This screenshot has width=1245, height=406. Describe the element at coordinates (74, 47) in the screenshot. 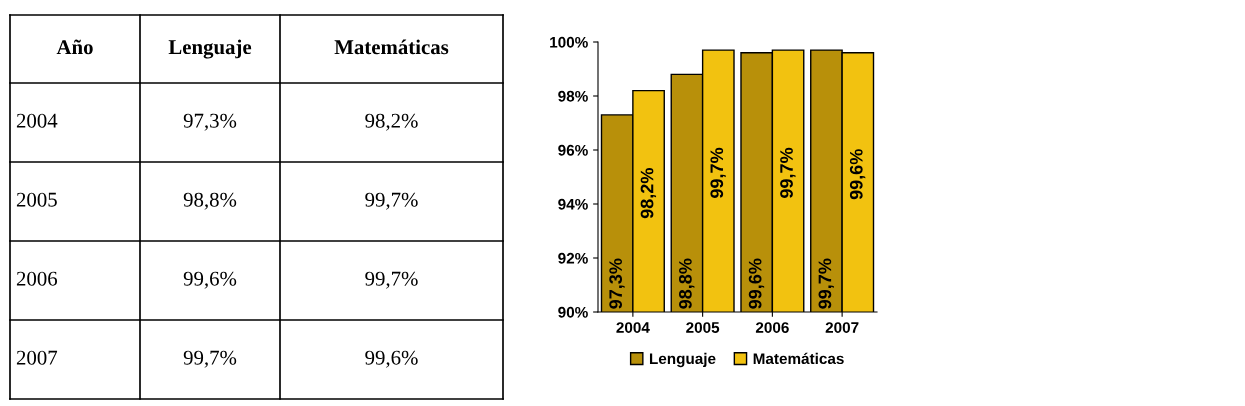

I see `text: Año` at that location.